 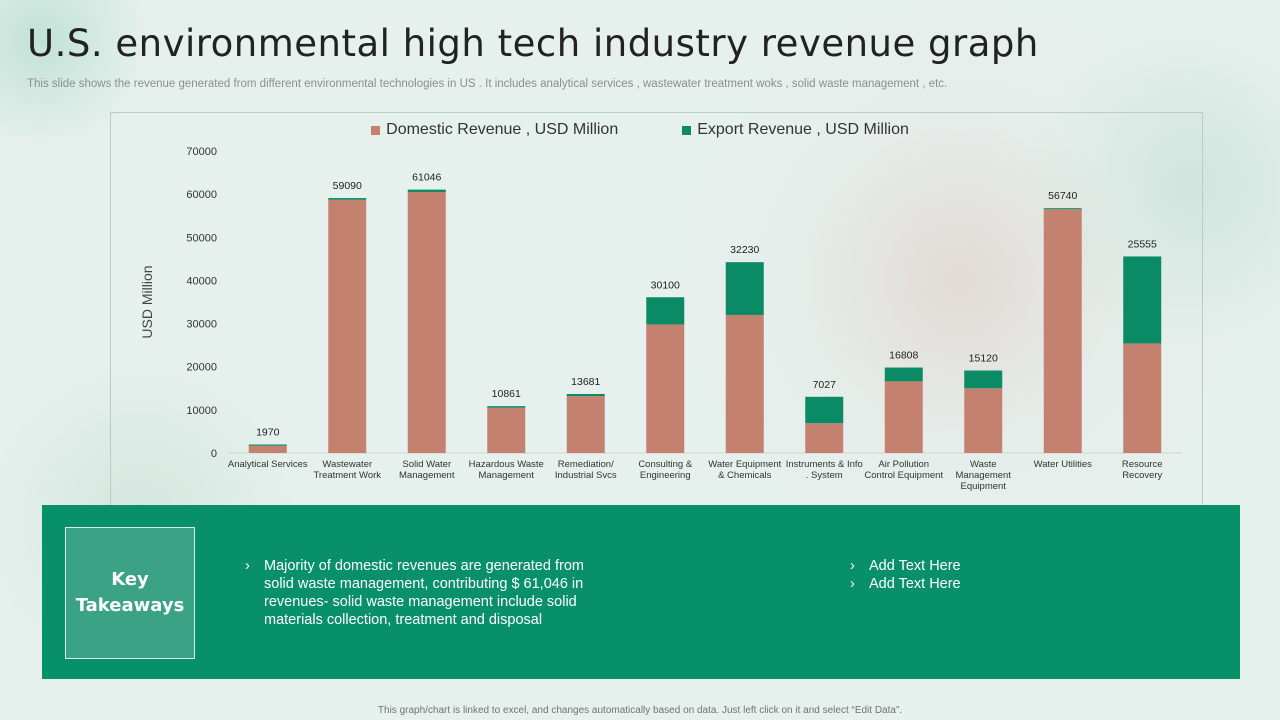 I want to click on data-label: 16808, so click(x=903, y=356).